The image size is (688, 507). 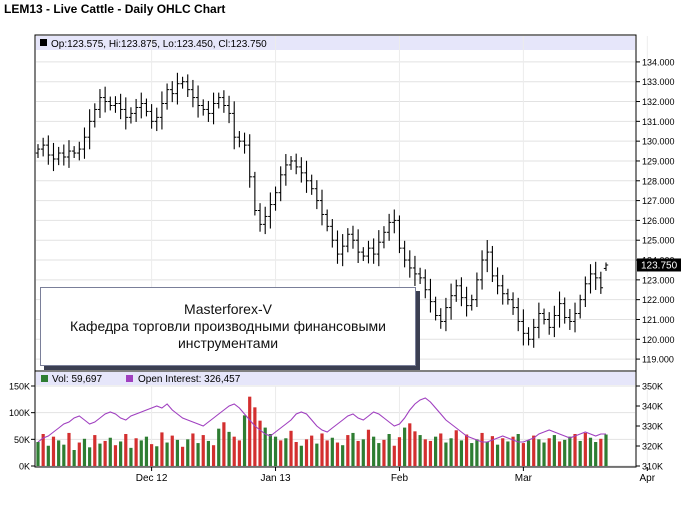 What do you see at coordinates (658, 241) in the screenshot?
I see `price-tick-label: 125.000` at bounding box center [658, 241].